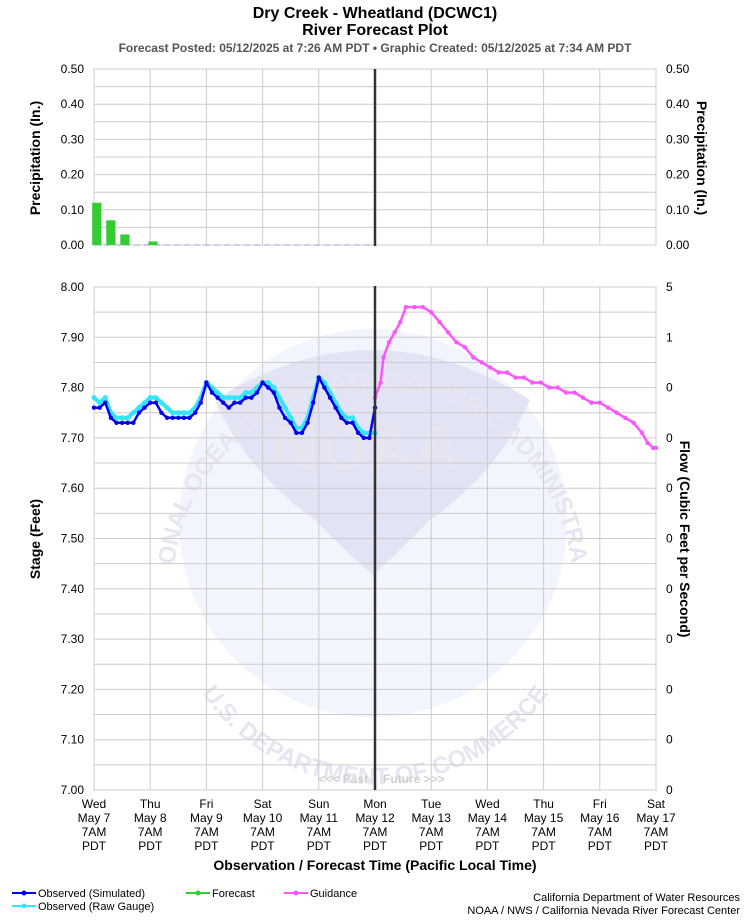 The image size is (750, 920). What do you see at coordinates (544, 818) in the screenshot?
I see `x-tick-label: May 15` at bounding box center [544, 818].